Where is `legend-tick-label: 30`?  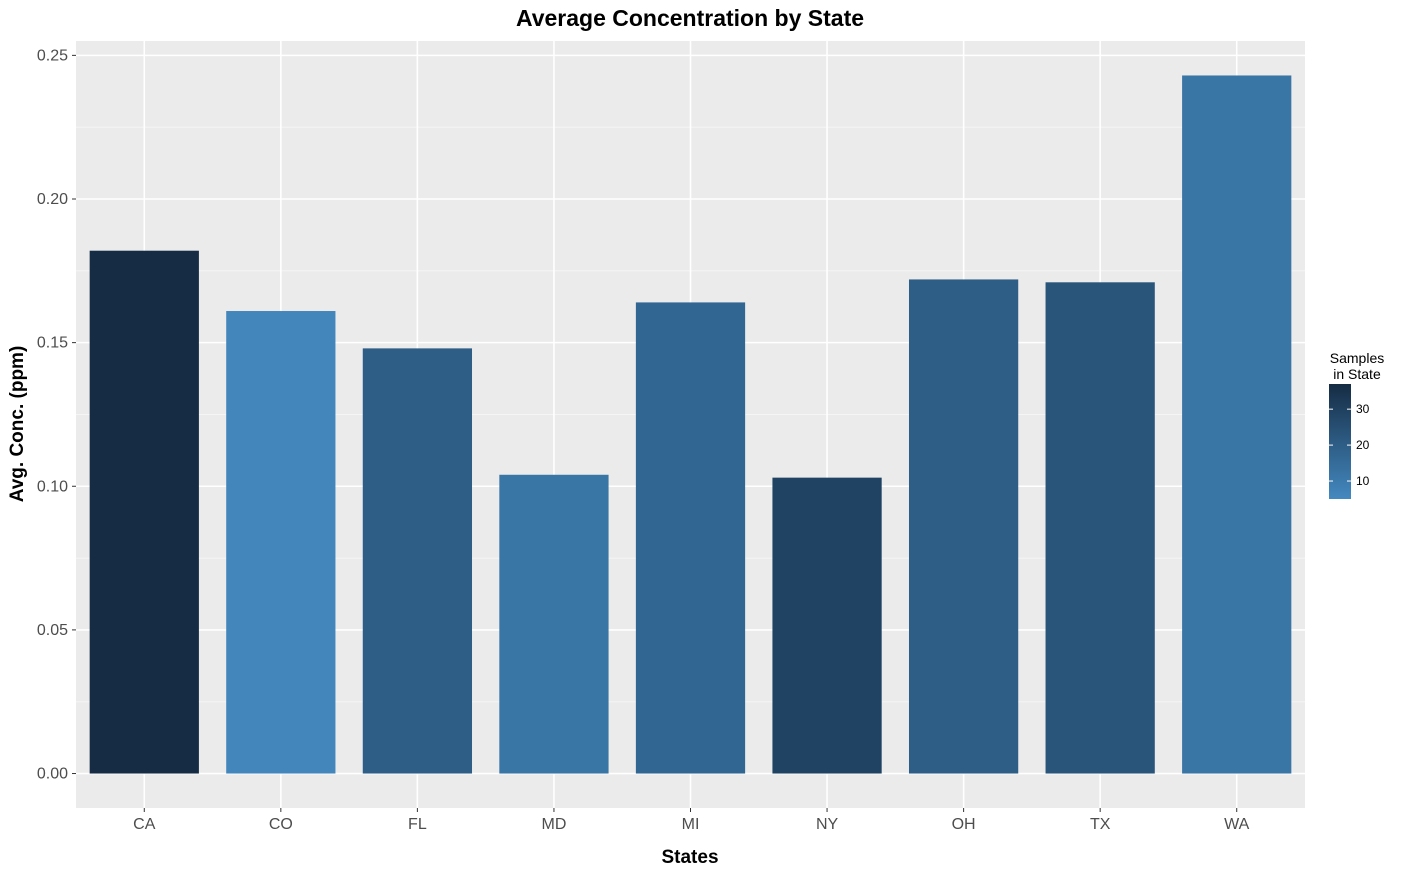
legend-tick-label: 30 is located at coordinates (1363, 409).